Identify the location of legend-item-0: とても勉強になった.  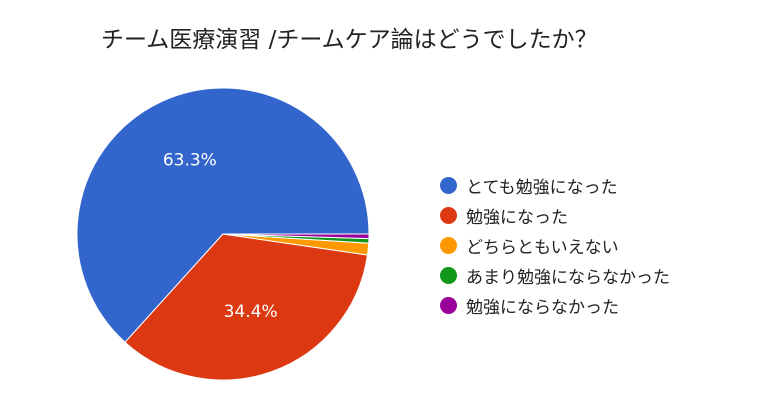
(555, 185).